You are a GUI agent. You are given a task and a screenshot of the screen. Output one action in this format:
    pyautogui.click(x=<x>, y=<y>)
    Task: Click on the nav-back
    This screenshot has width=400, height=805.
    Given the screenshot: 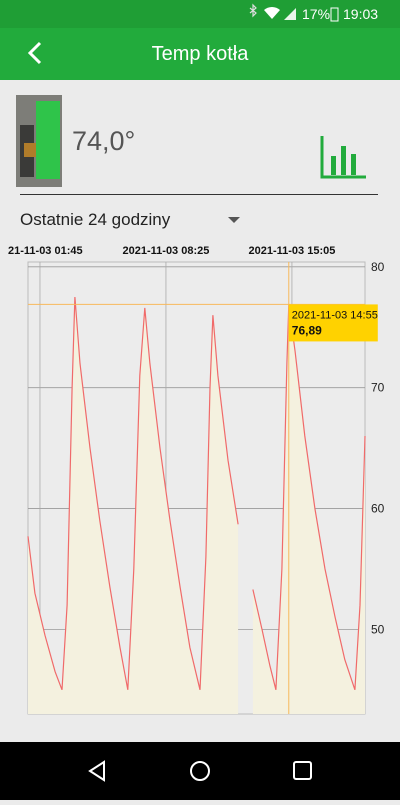 What is the action you would take?
    pyautogui.click(x=96, y=771)
    